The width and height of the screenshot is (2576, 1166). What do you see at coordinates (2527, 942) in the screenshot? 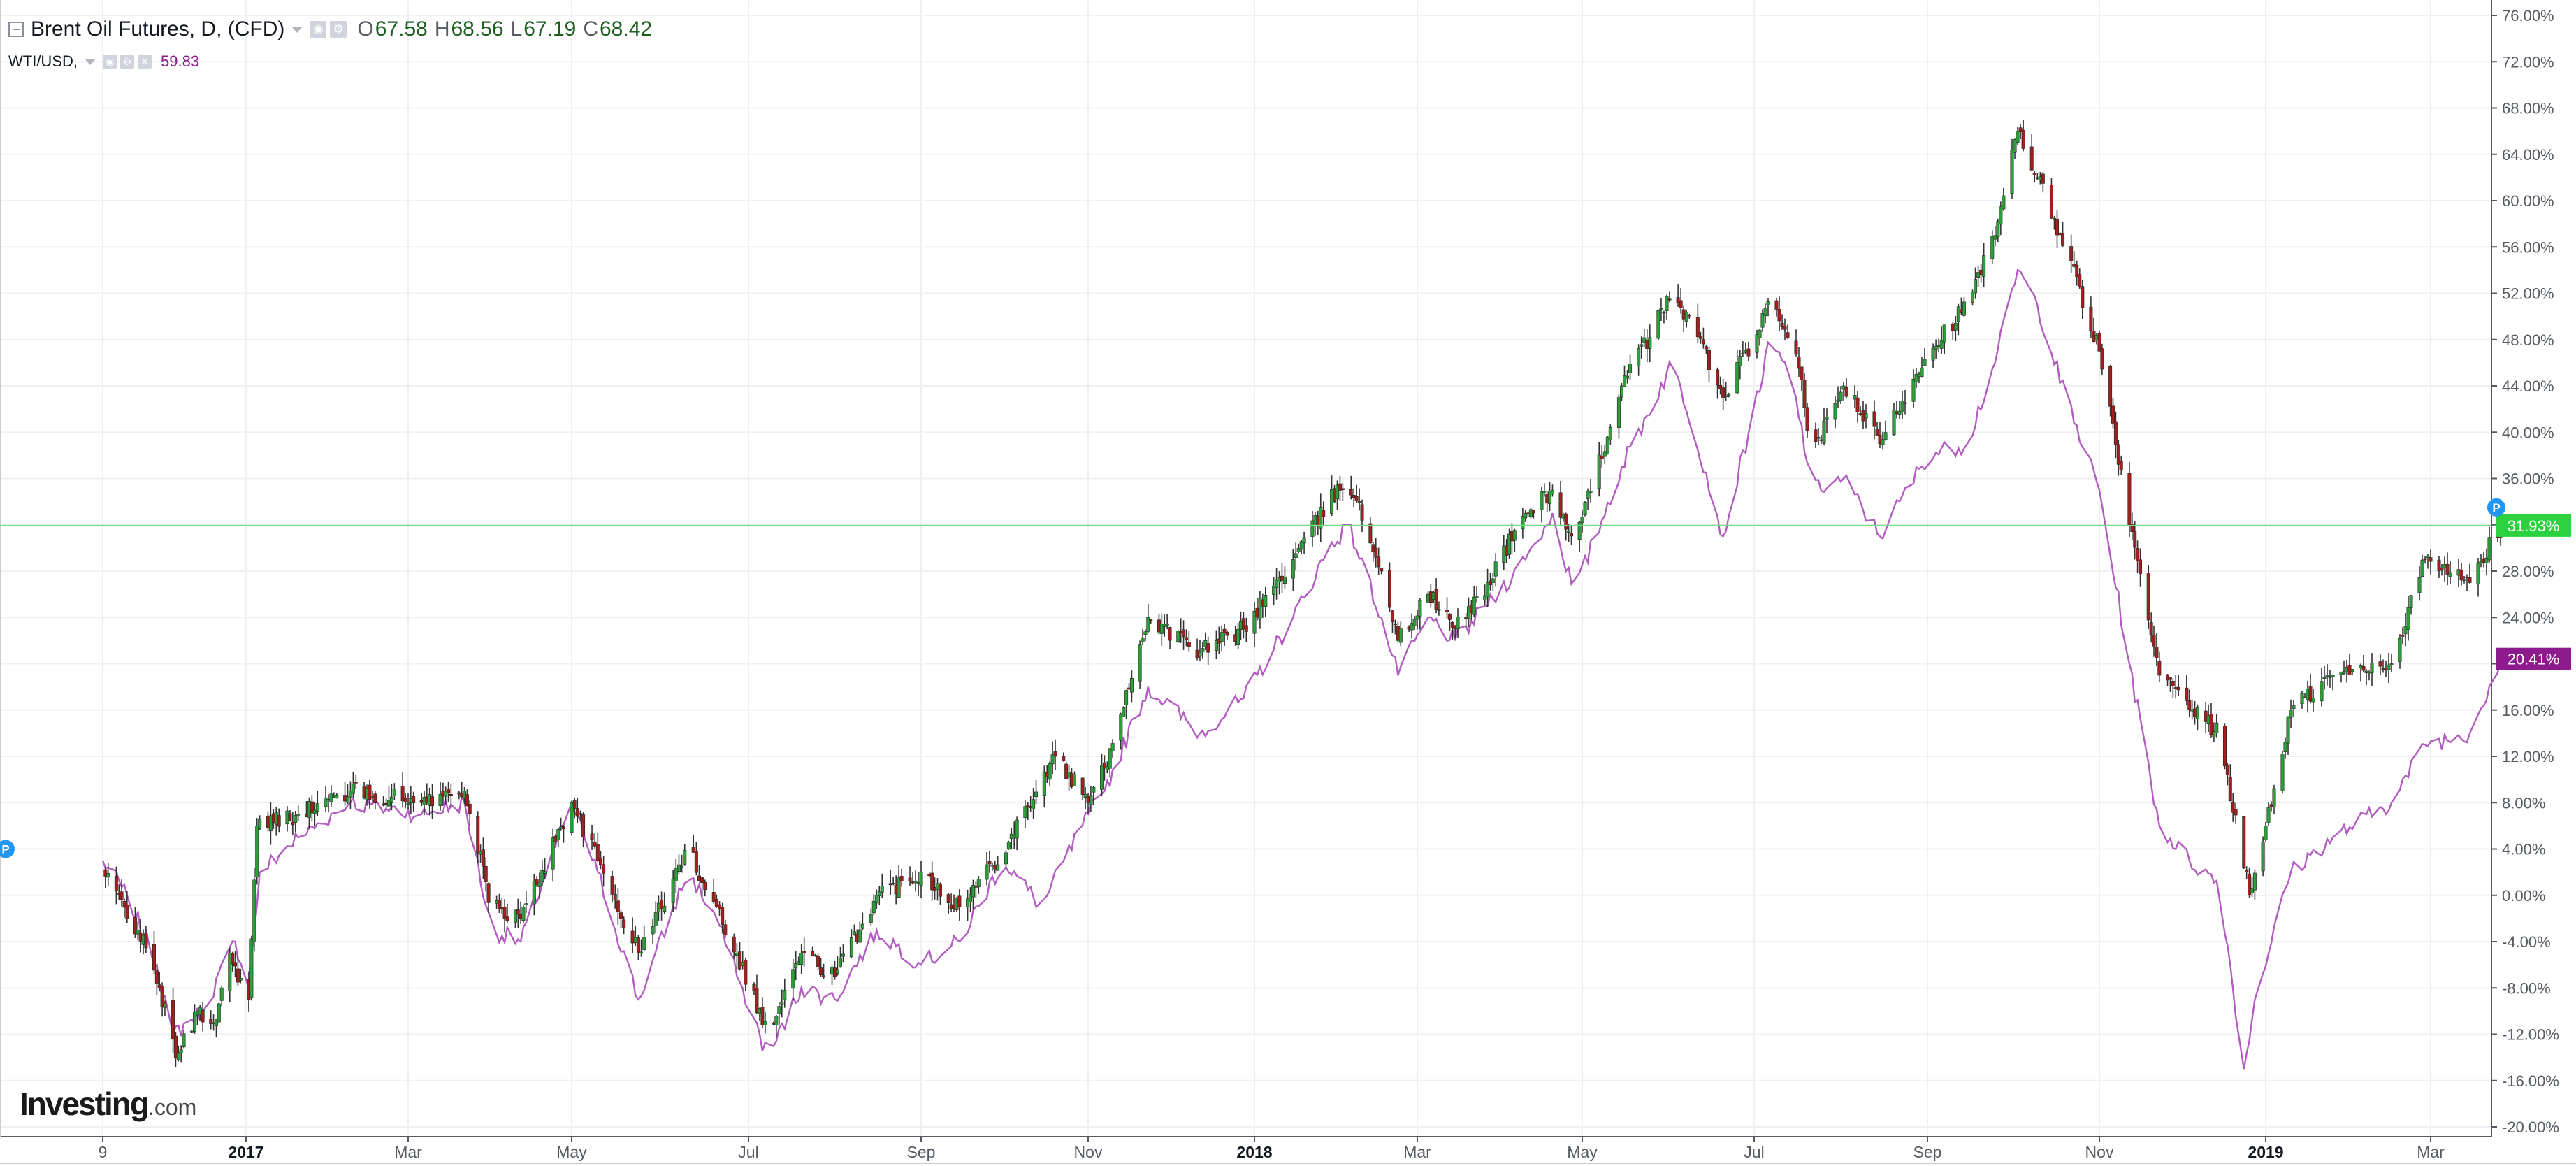
I see `y-tick-label: -4.00%` at bounding box center [2527, 942].